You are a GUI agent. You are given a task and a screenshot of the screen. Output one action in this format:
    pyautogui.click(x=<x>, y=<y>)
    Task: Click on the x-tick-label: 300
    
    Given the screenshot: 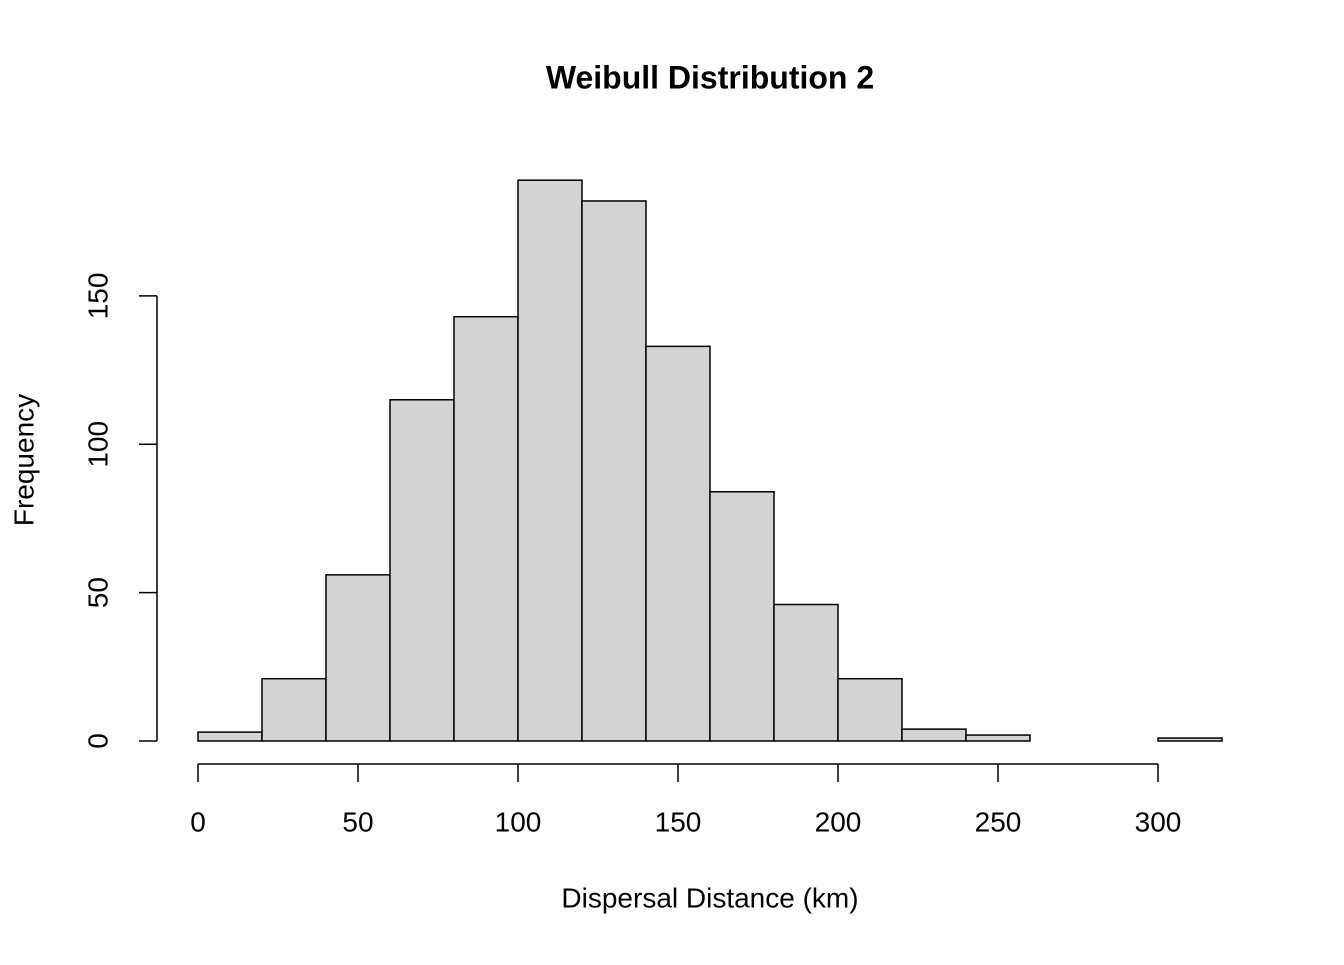 What is the action you would take?
    pyautogui.click(x=1158, y=821)
    